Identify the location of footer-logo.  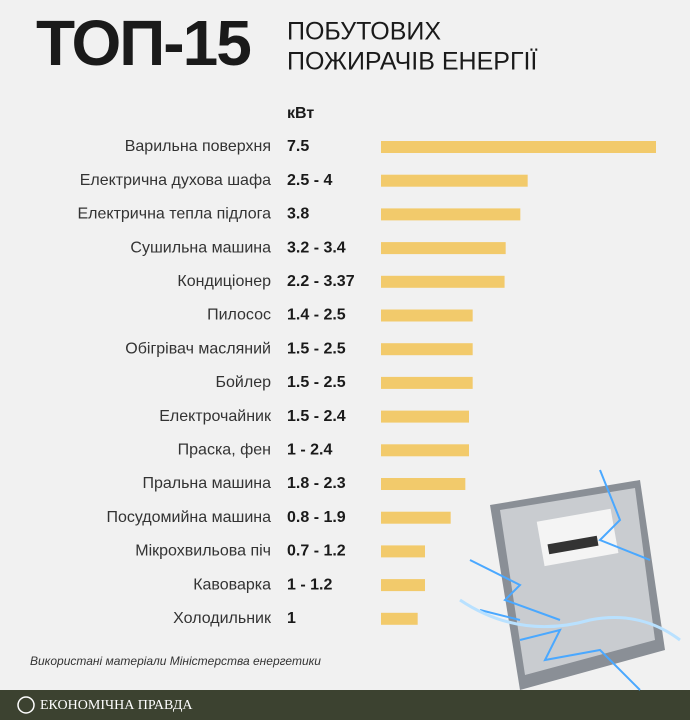
(26, 705).